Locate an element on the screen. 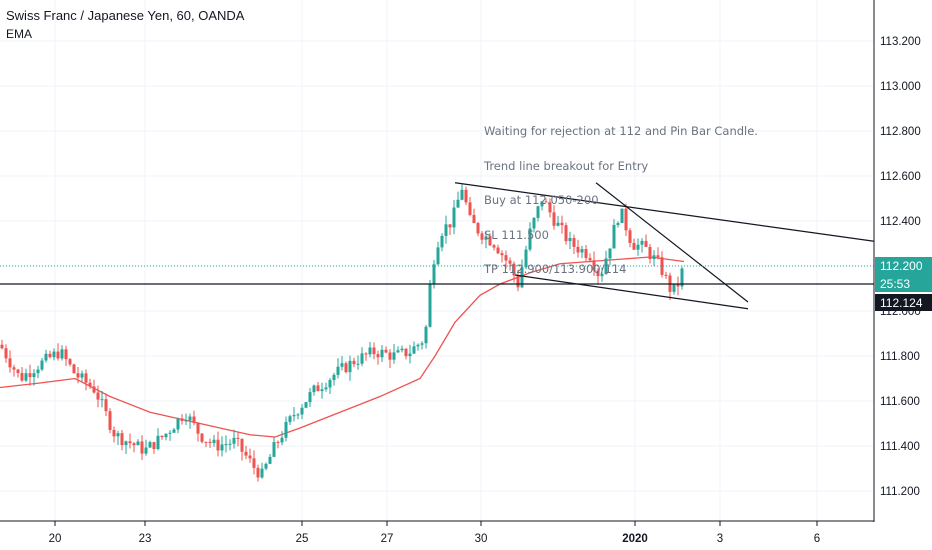 Image resolution: width=932 pixels, height=550 pixels. time-axis: 20 23 25 27 30 2020 3 6 is located at coordinates (435, 533).